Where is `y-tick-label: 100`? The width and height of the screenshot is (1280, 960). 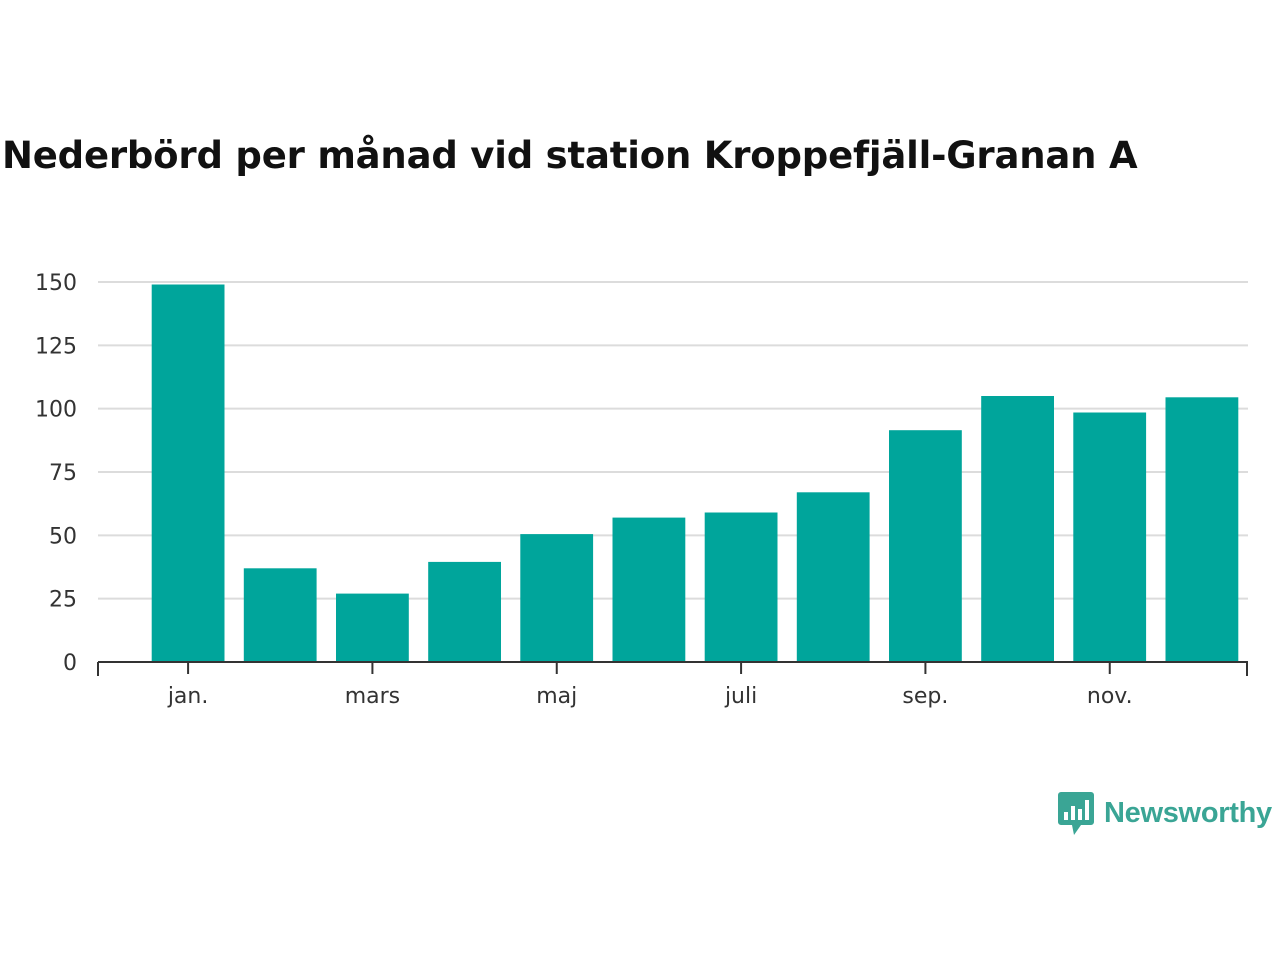 y-tick-label: 100 is located at coordinates (56, 410).